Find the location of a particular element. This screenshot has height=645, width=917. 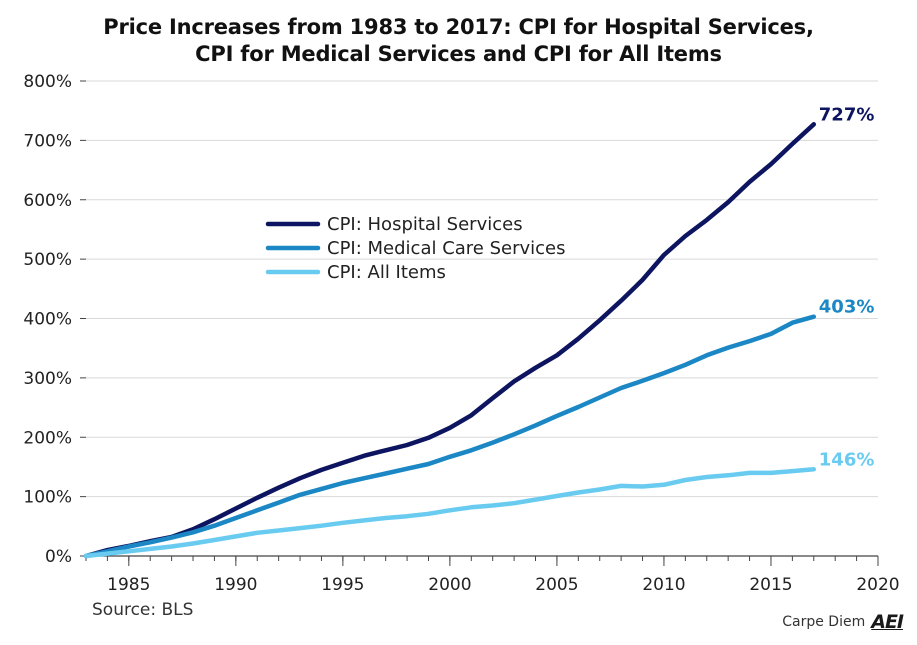

y-tick-label: 800% is located at coordinates (47, 82).